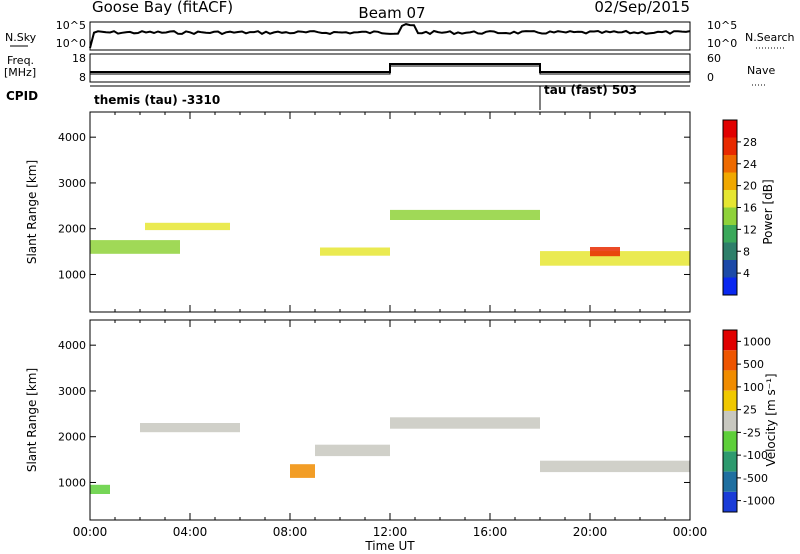 The image size is (800, 554). Describe the element at coordinates (490, 532) in the screenshot. I see `x-tick-label: 16:00` at that location.